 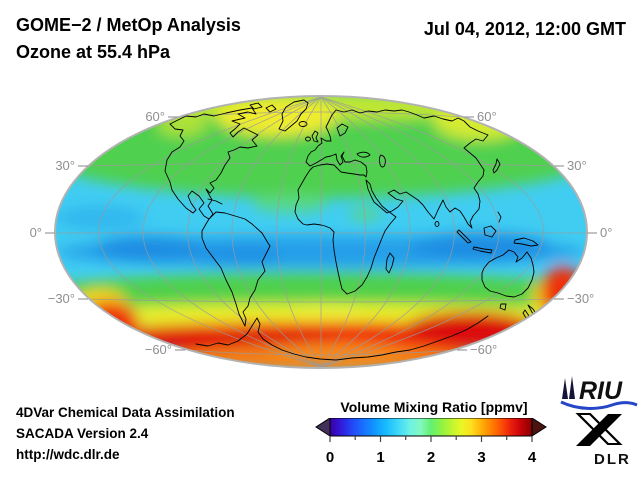 I want to click on dlr-emblem-icon, so click(x=599, y=429).